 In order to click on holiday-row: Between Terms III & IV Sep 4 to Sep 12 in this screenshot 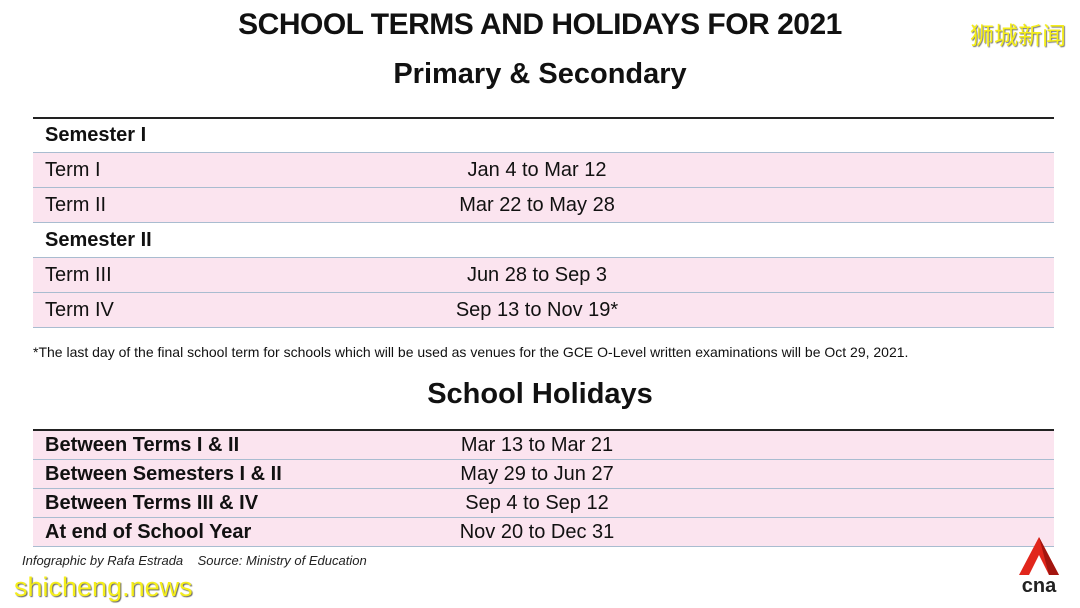, I will do `click(543, 503)`.